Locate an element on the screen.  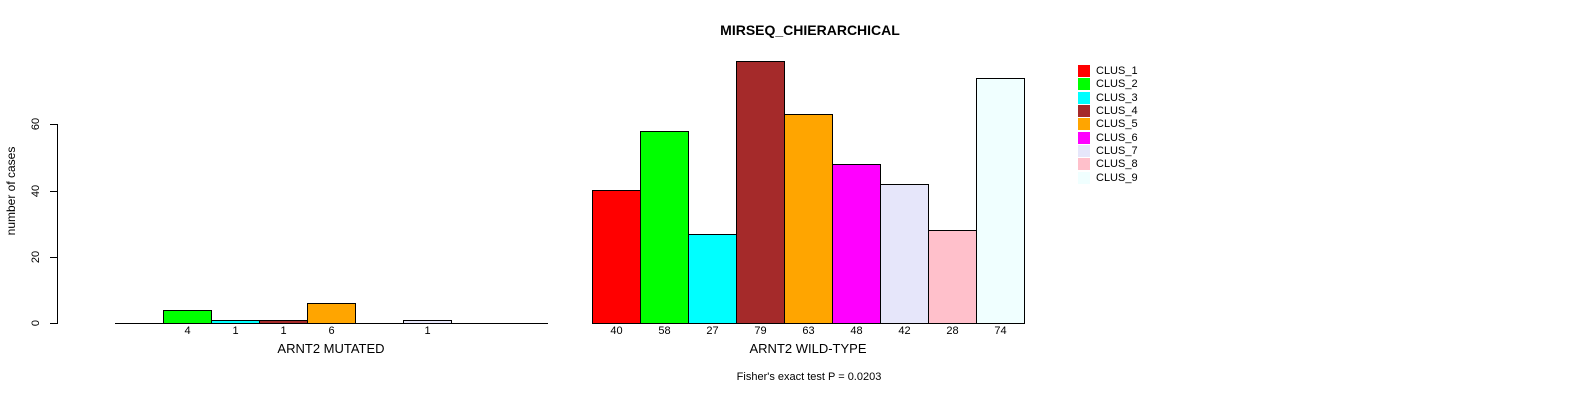
legend-item-clus_7: CLUS_7 is located at coordinates (1108, 150).